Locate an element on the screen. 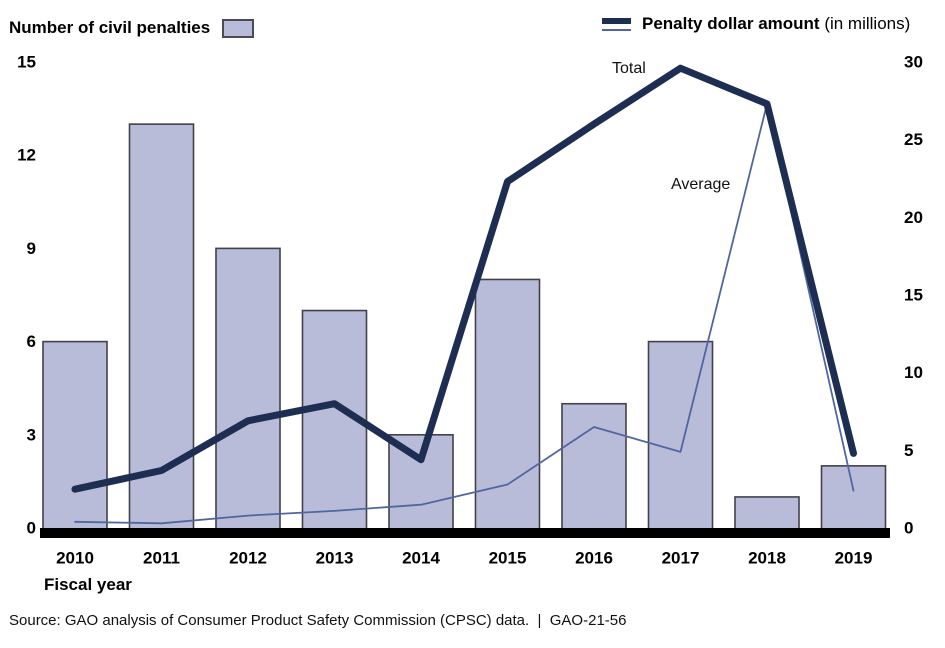 This screenshot has height=648, width=945. year-label-2010: 2010 is located at coordinates (75, 558).